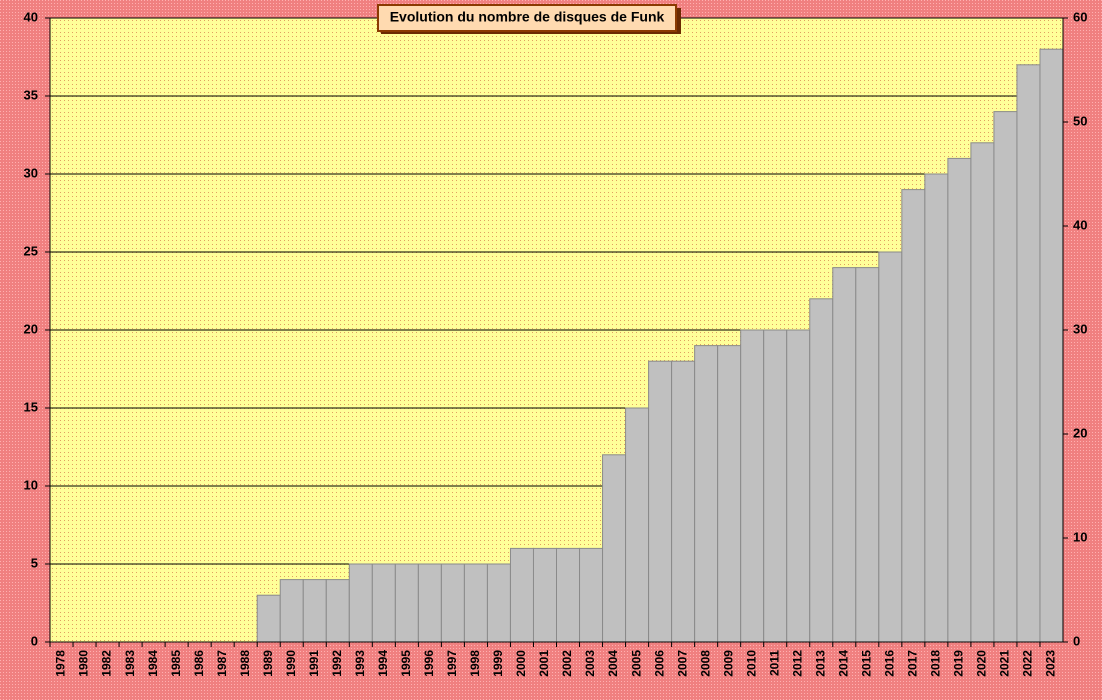  I want to click on x-tick-label: 2015, so click(866, 663).